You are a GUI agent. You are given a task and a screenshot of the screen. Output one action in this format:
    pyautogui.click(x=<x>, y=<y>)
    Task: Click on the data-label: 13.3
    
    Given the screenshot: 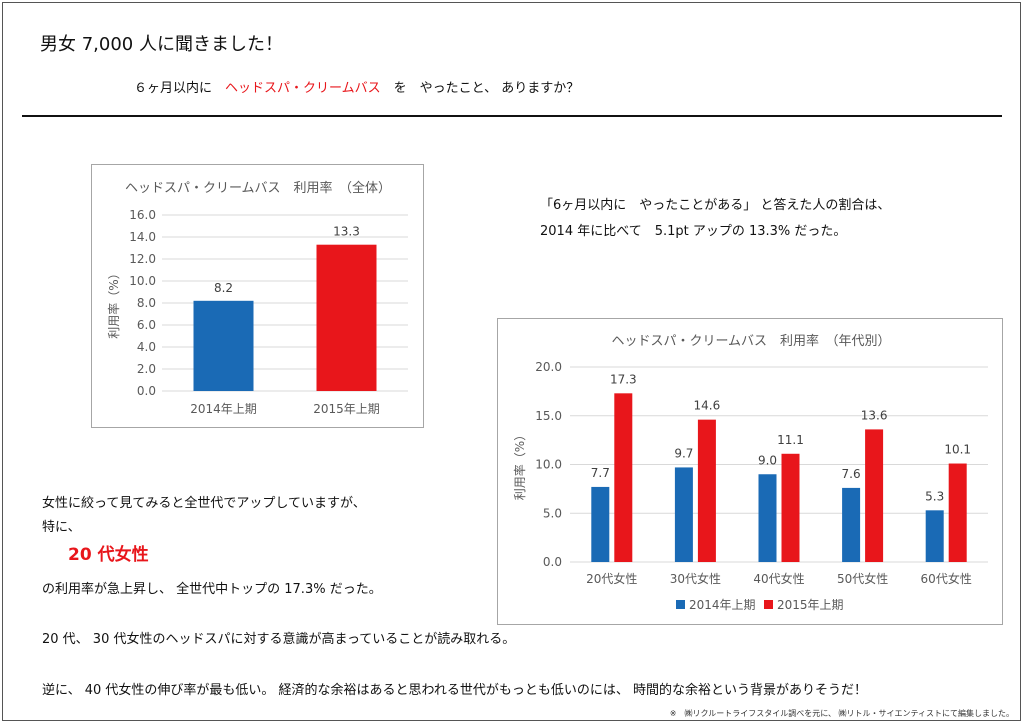 What is the action you would take?
    pyautogui.click(x=346, y=232)
    